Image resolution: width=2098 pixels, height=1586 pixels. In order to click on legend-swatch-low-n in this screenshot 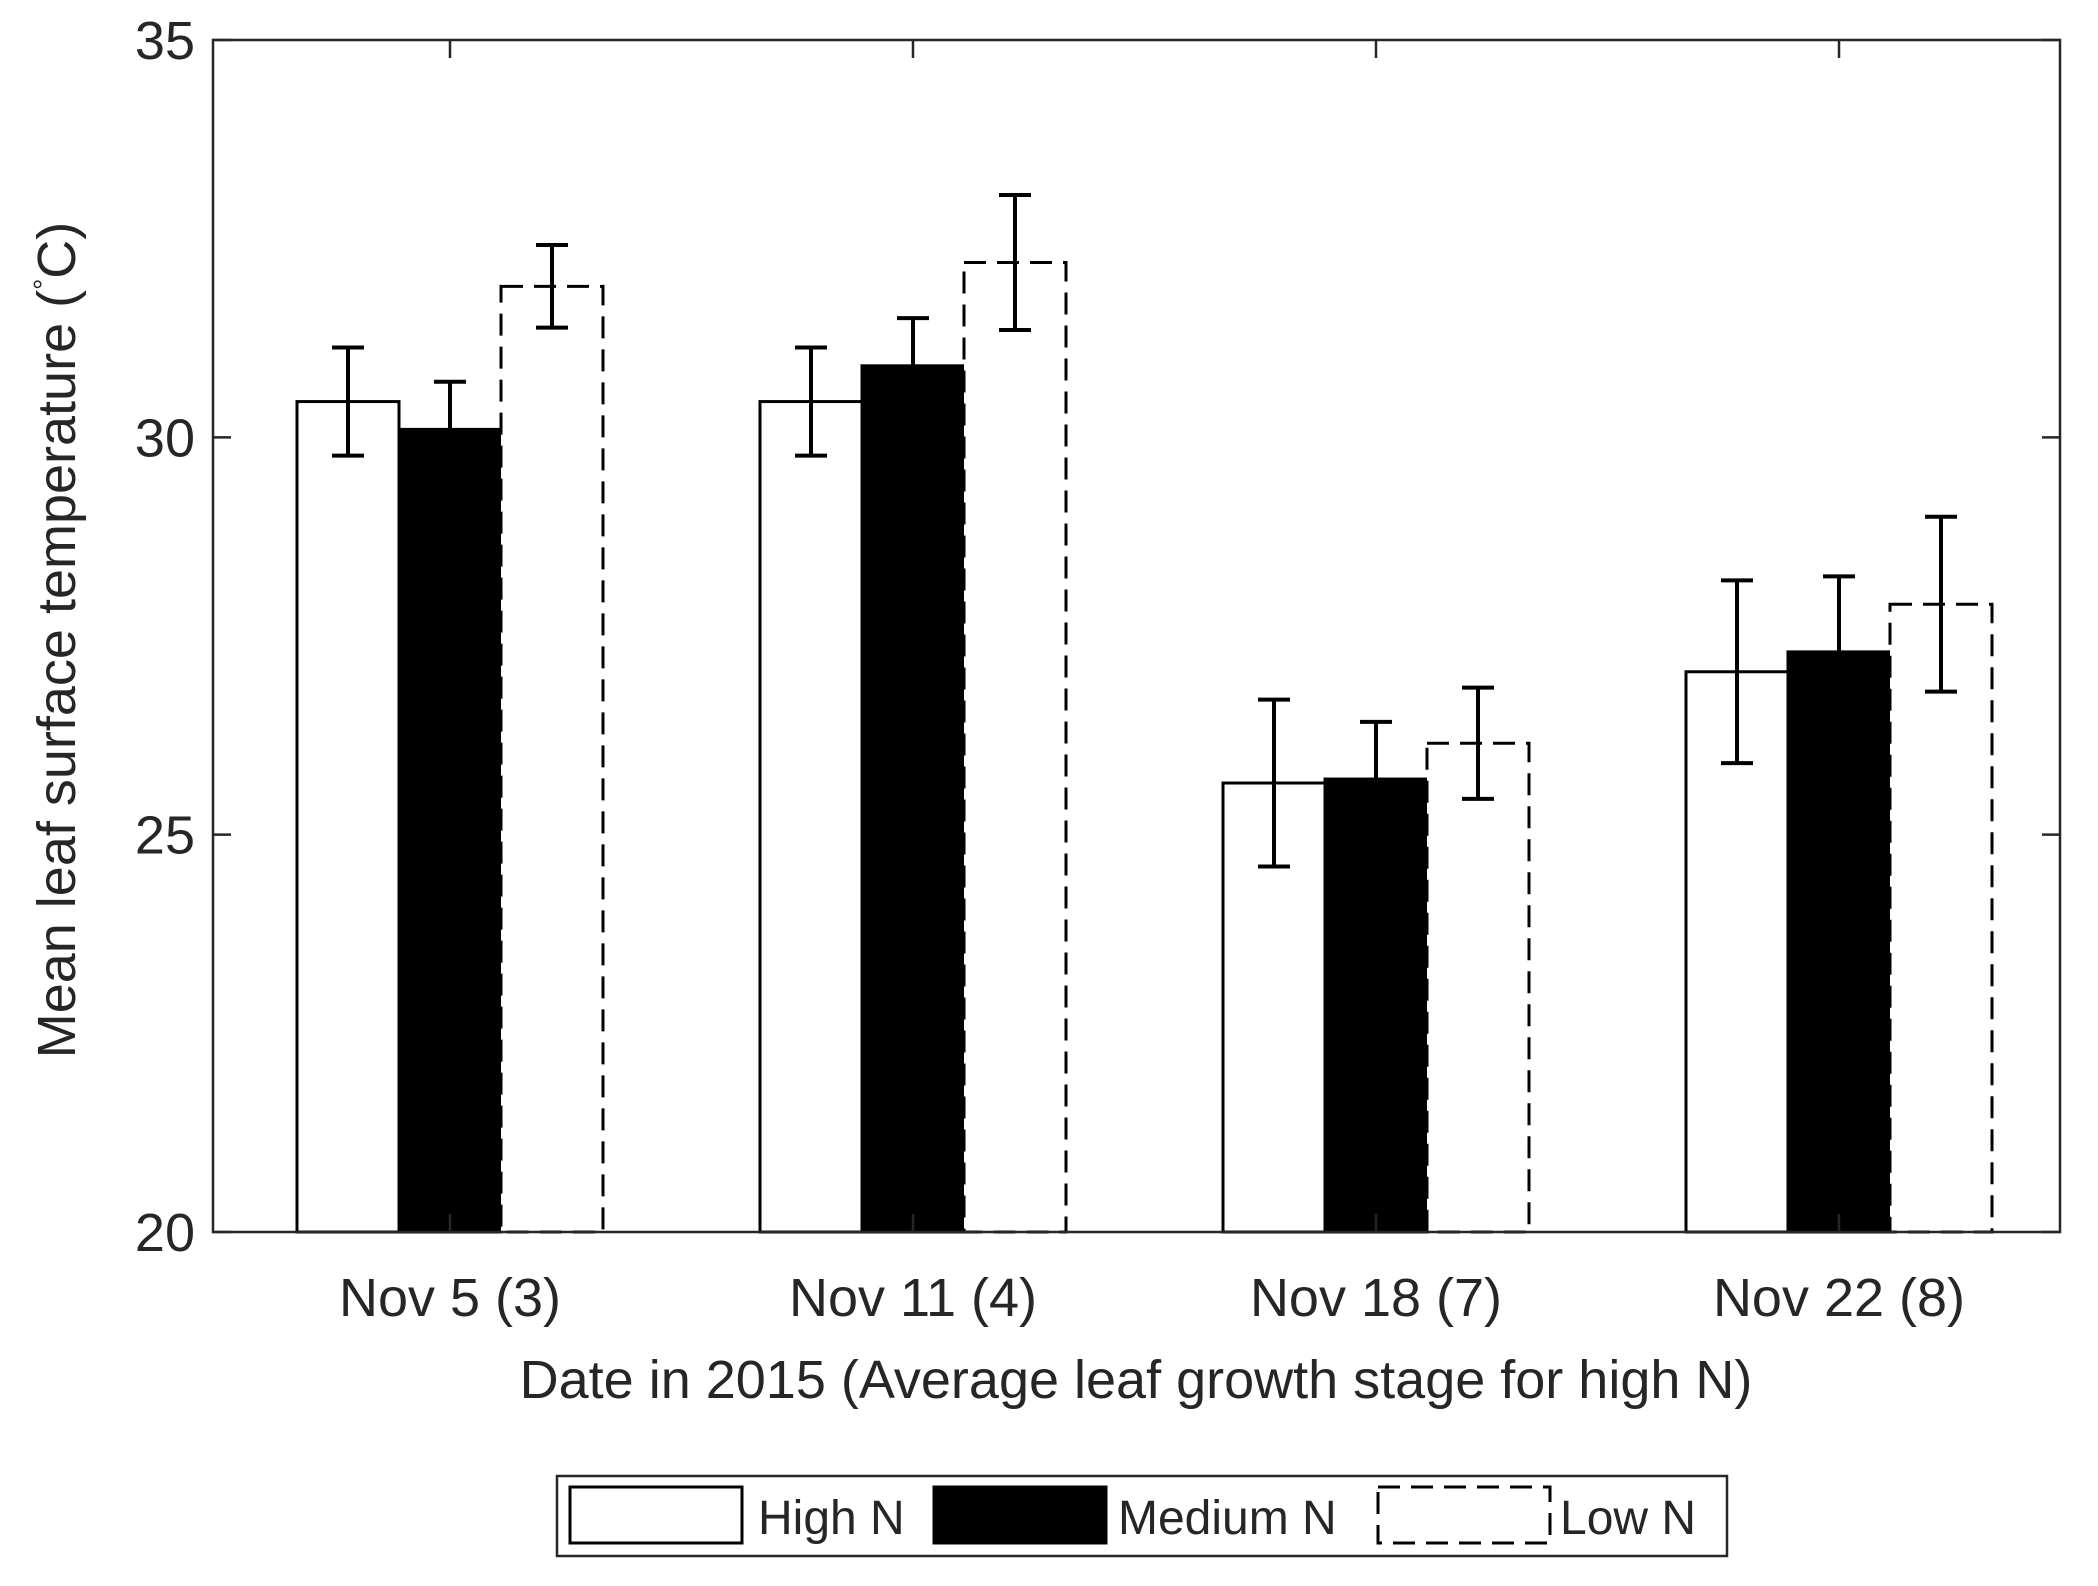, I will do `click(1464, 1515)`.